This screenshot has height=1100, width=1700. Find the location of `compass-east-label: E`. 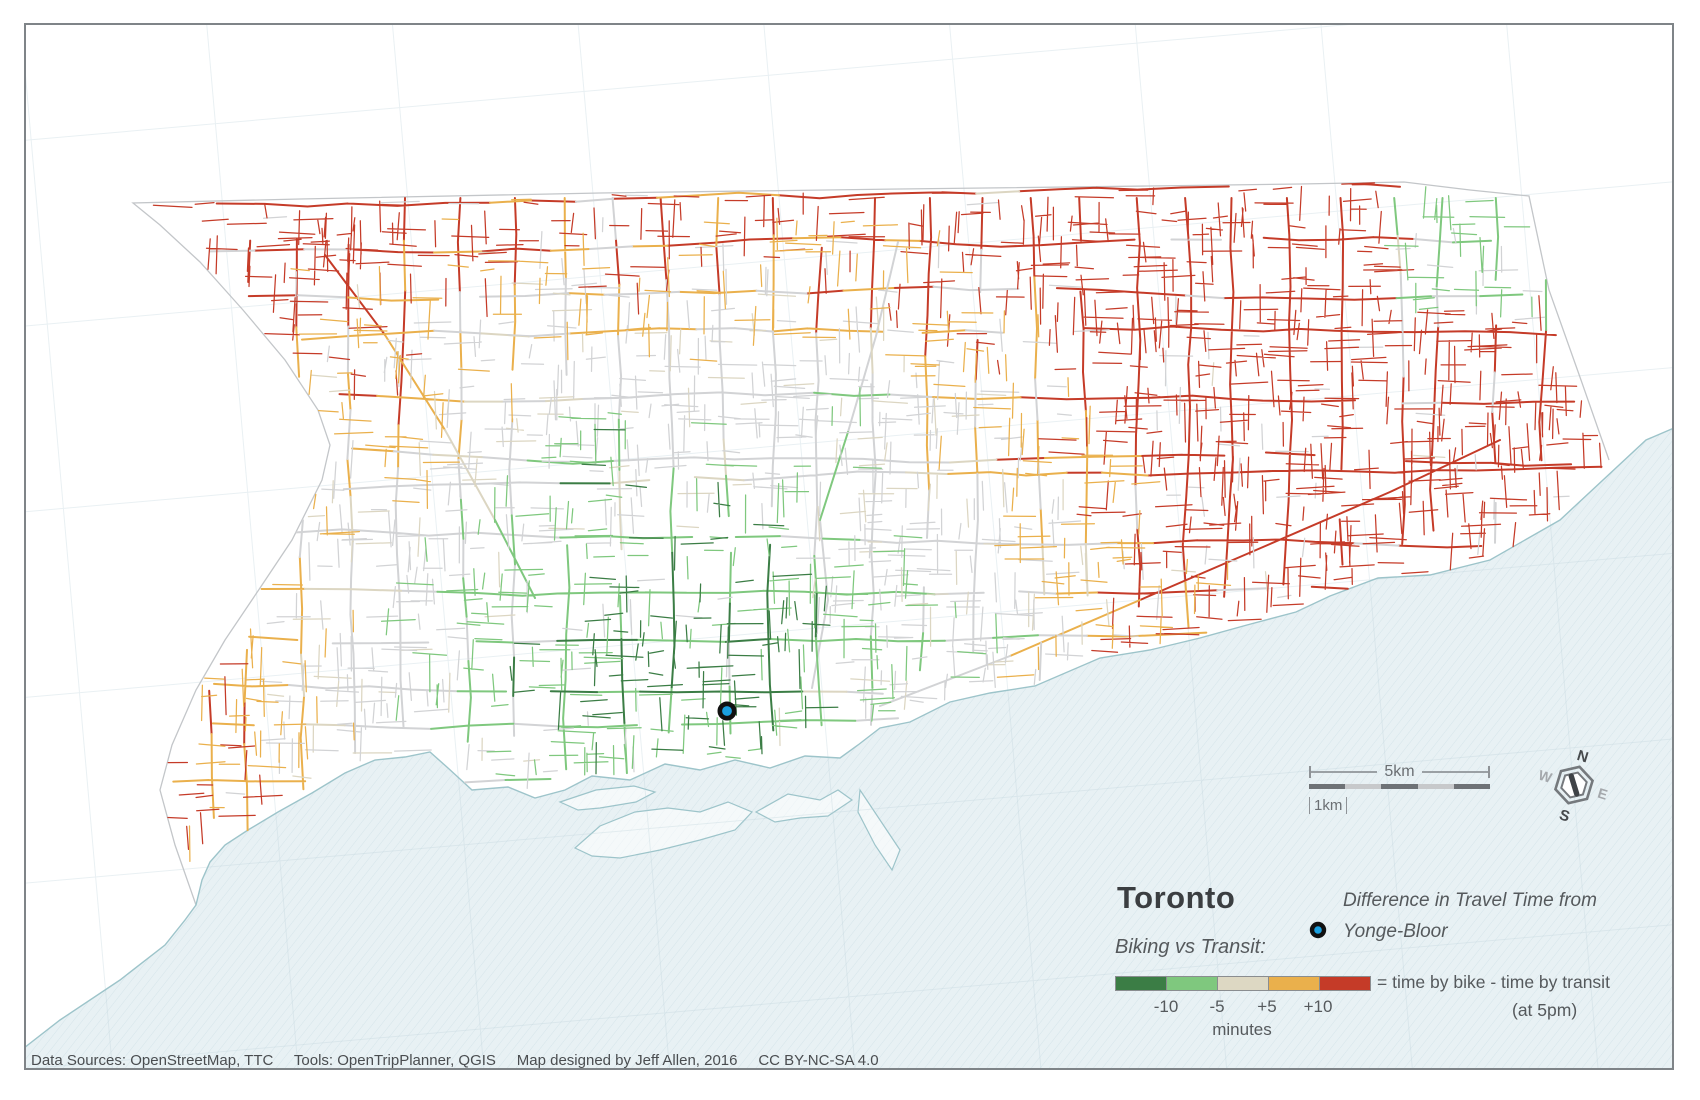

compass-east-label: E is located at coordinates (1603, 794).